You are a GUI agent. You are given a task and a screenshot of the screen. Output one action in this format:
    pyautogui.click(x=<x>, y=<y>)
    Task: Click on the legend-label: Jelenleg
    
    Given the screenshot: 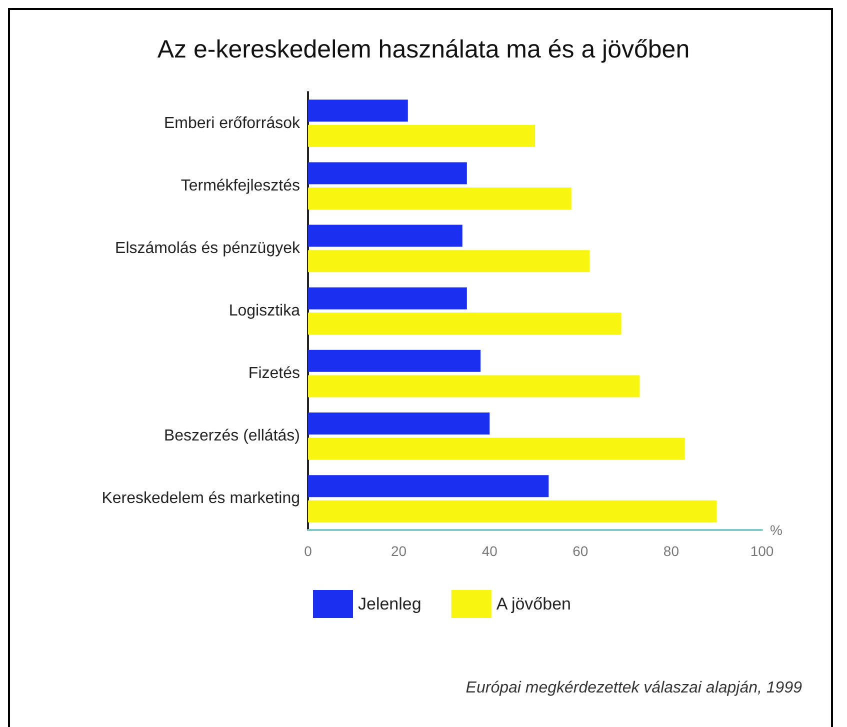 What is the action you would take?
    pyautogui.click(x=390, y=604)
    